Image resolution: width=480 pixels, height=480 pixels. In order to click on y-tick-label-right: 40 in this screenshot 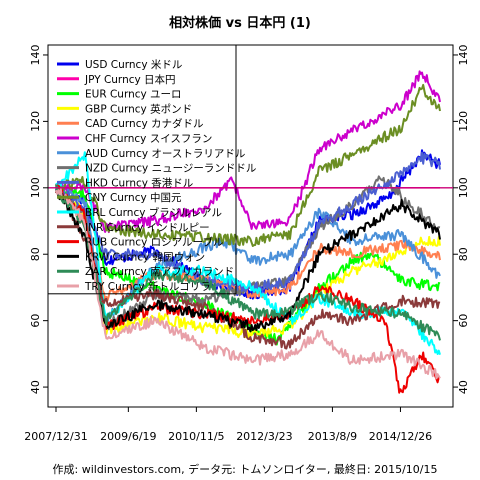, I will do `click(463, 387)`.